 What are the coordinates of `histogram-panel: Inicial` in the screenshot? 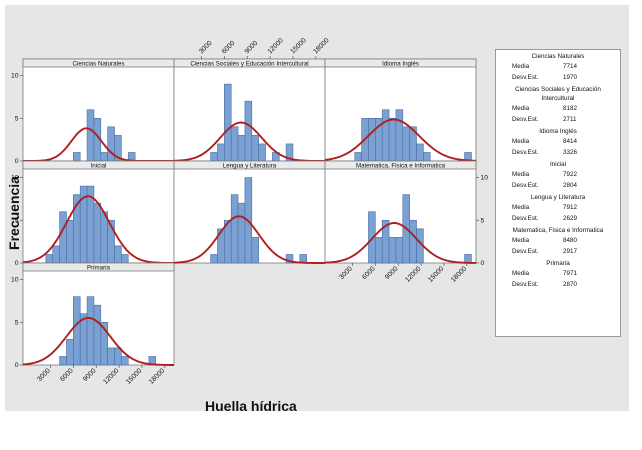 It's located at (98, 212).